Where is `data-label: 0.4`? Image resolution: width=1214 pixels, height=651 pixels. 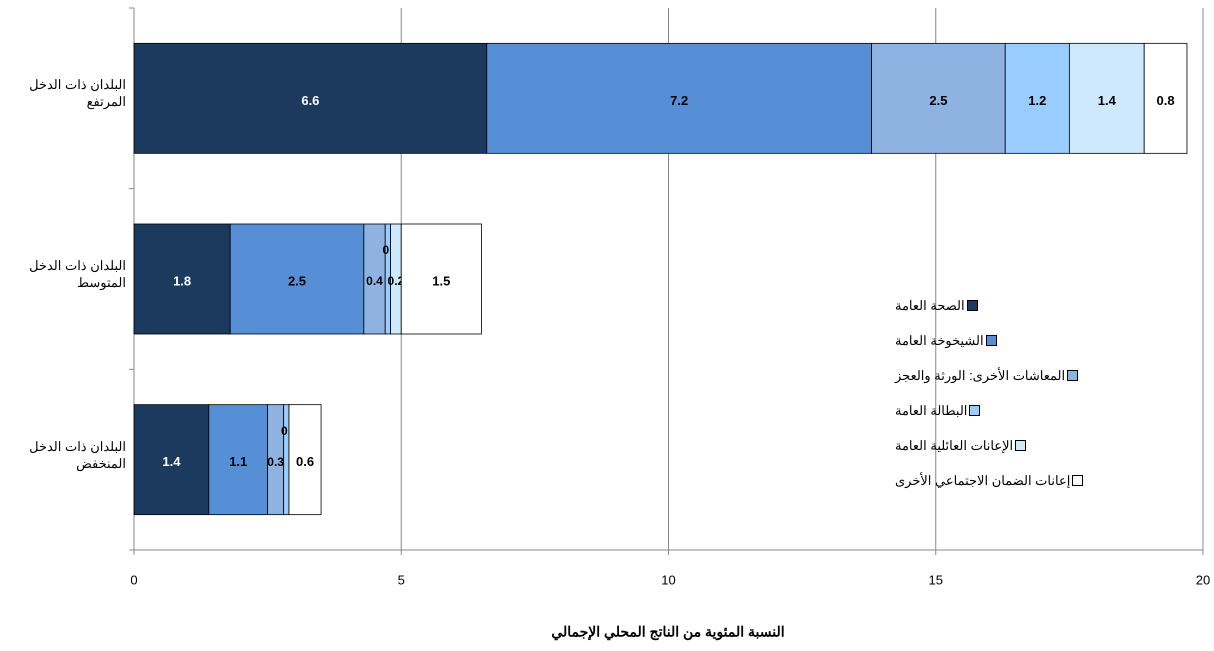
data-label: 0.4 is located at coordinates (374, 281).